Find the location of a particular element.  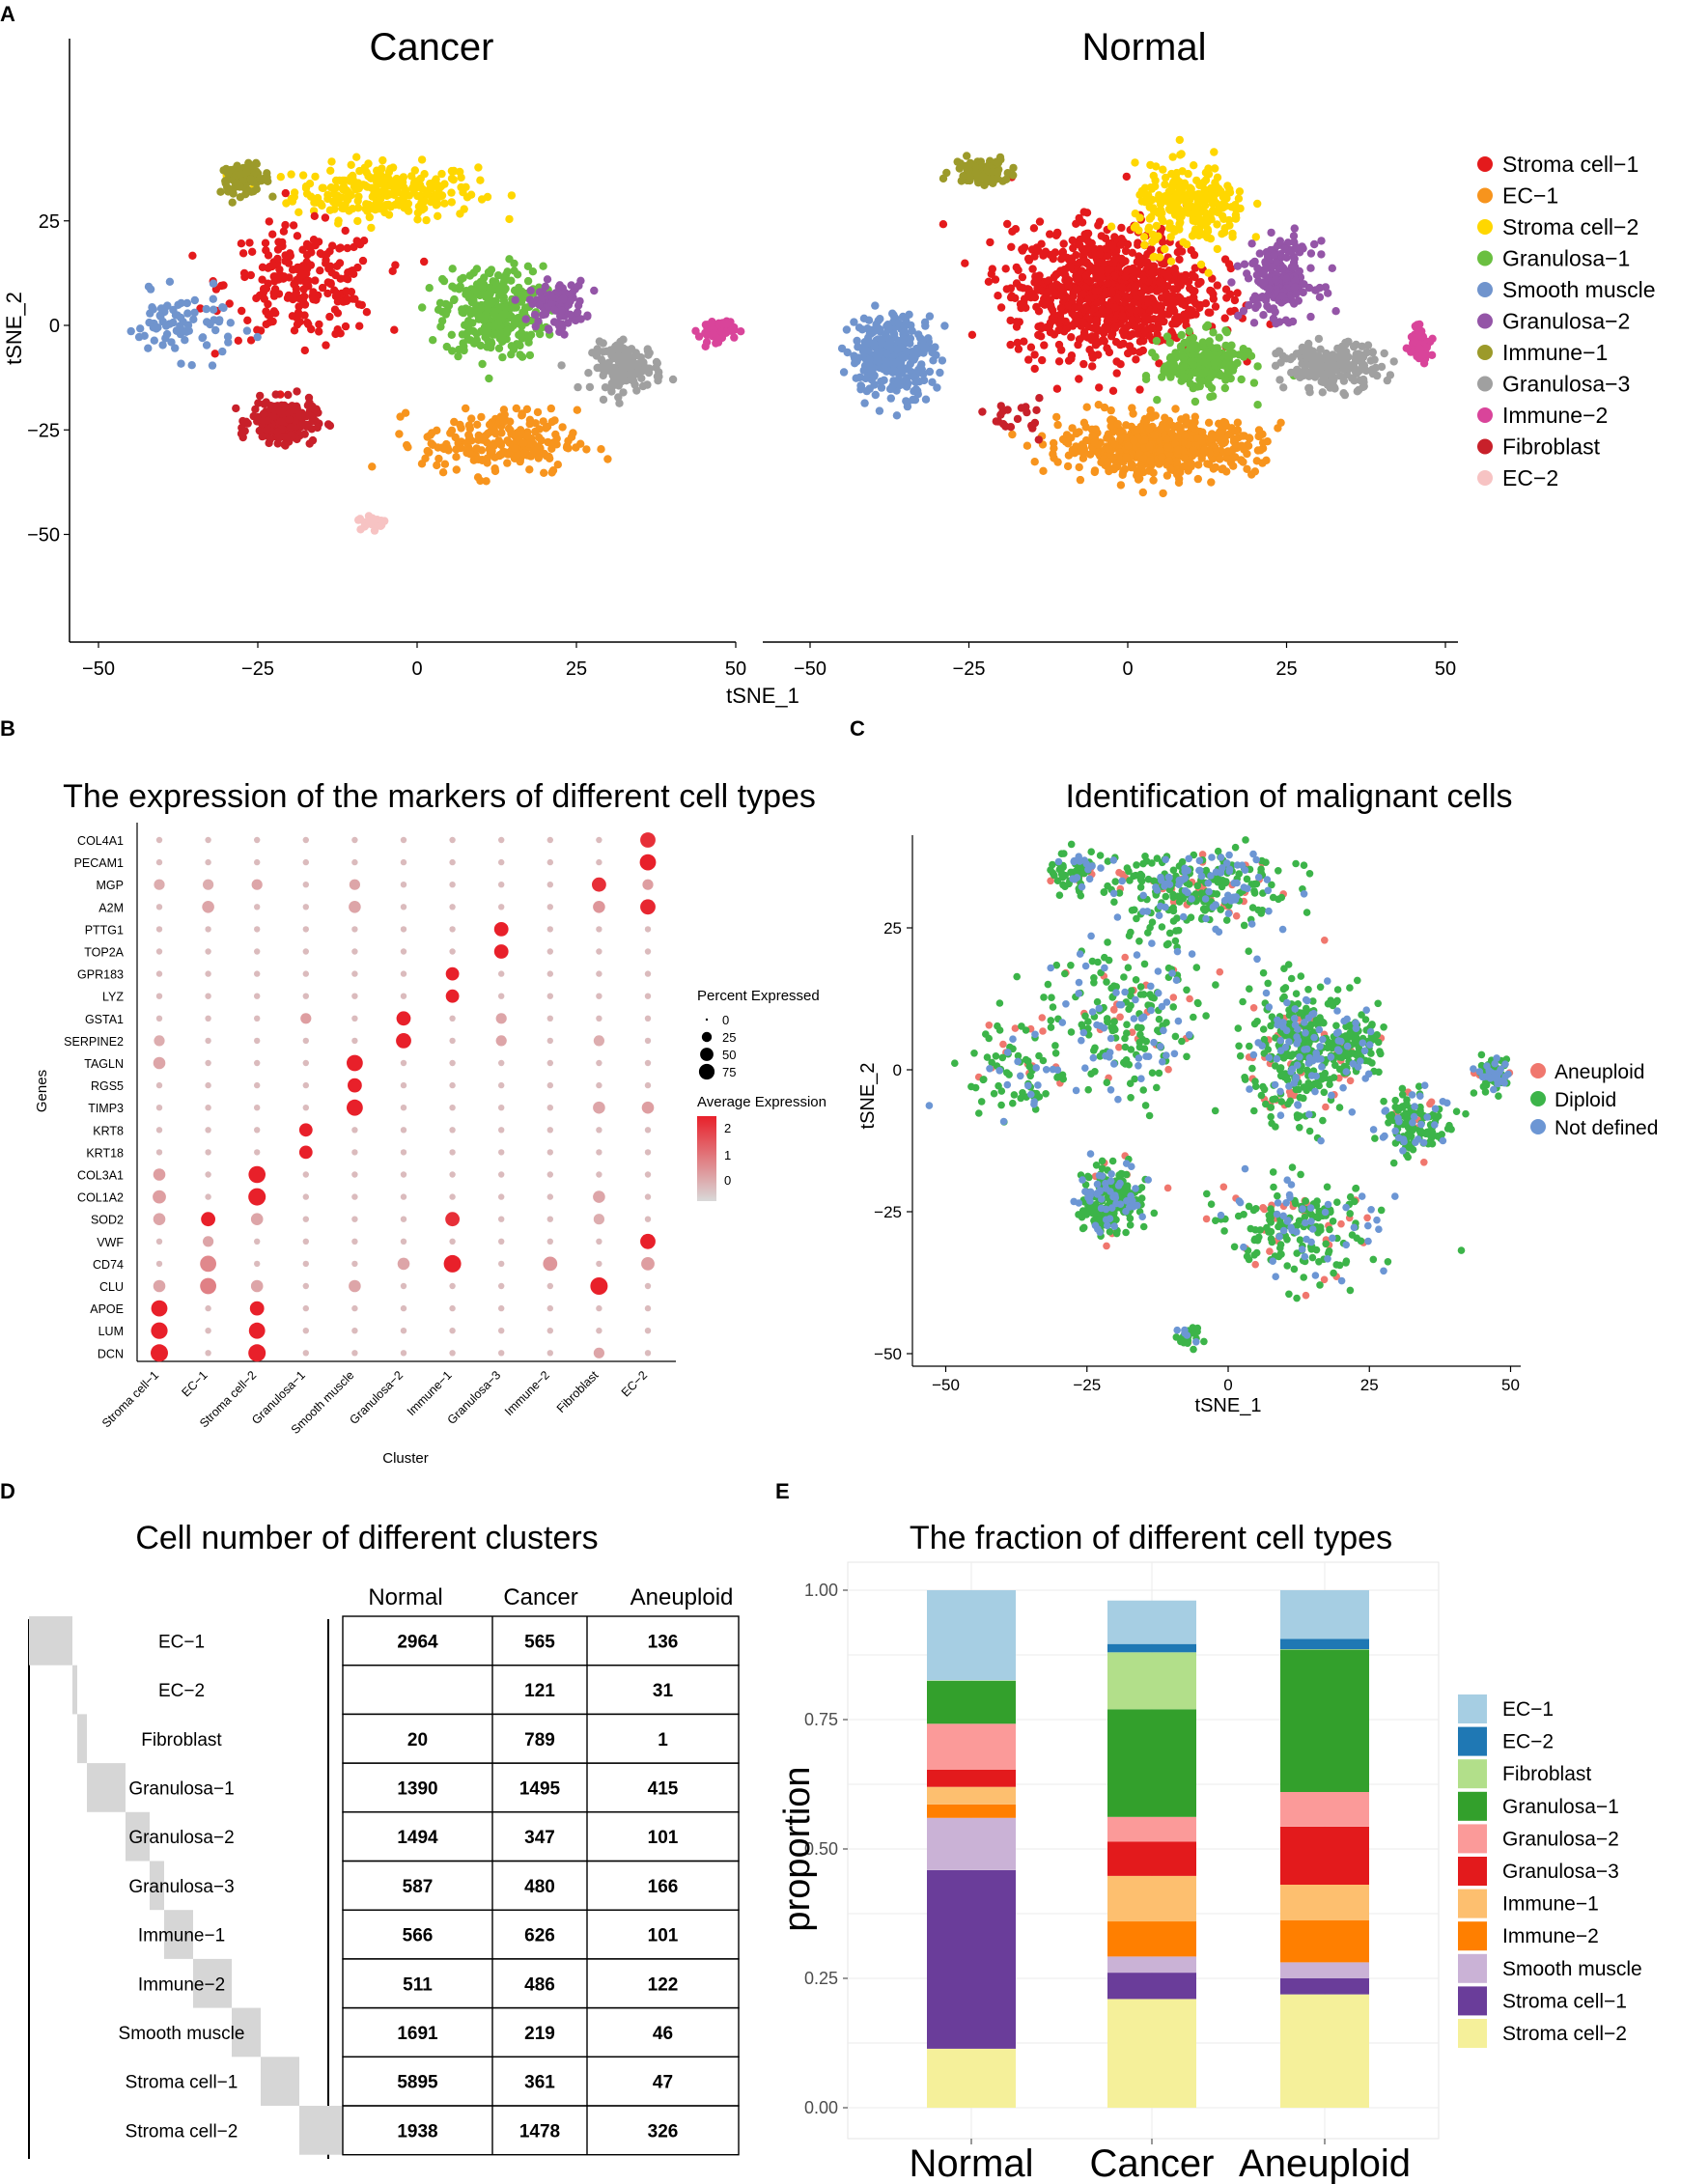

normal-tsne-plot is located at coordinates (1137, 317).